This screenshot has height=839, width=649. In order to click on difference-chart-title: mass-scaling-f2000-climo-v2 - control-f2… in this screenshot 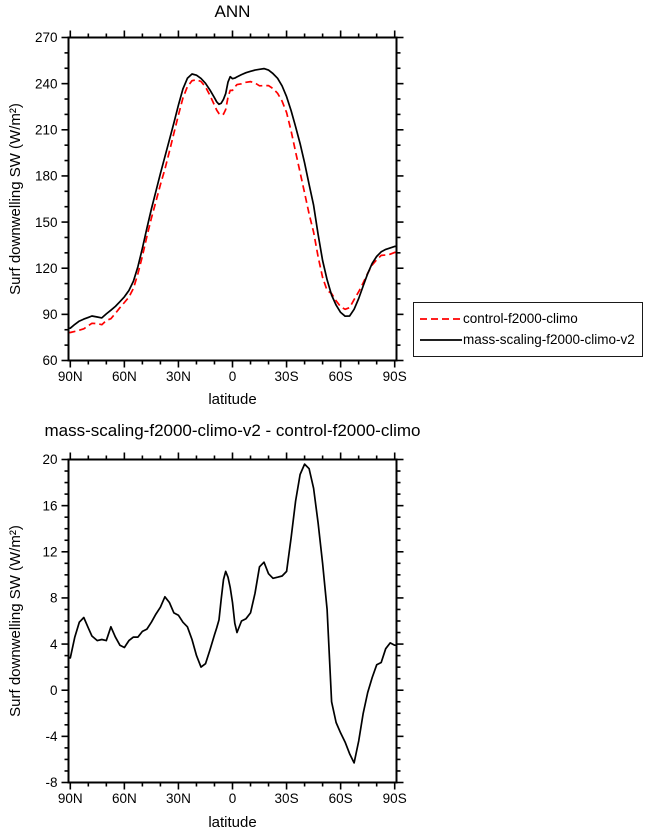, I will do `click(232, 430)`.